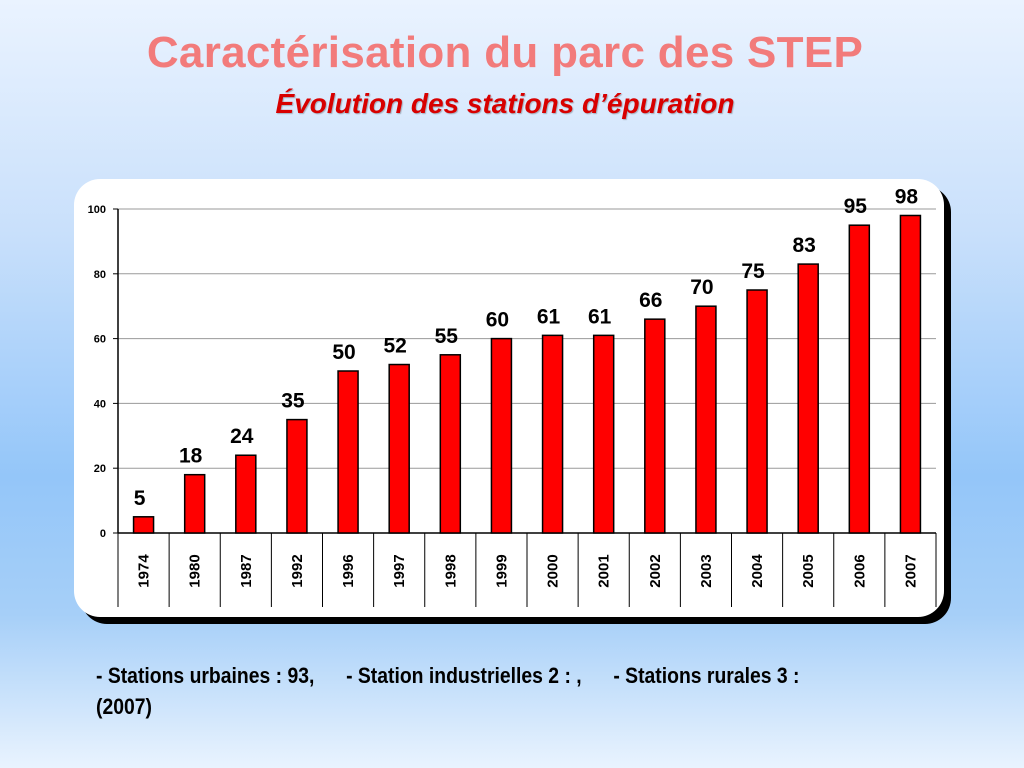 The width and height of the screenshot is (1024, 768). I want to click on data-label: 95, so click(856, 206).